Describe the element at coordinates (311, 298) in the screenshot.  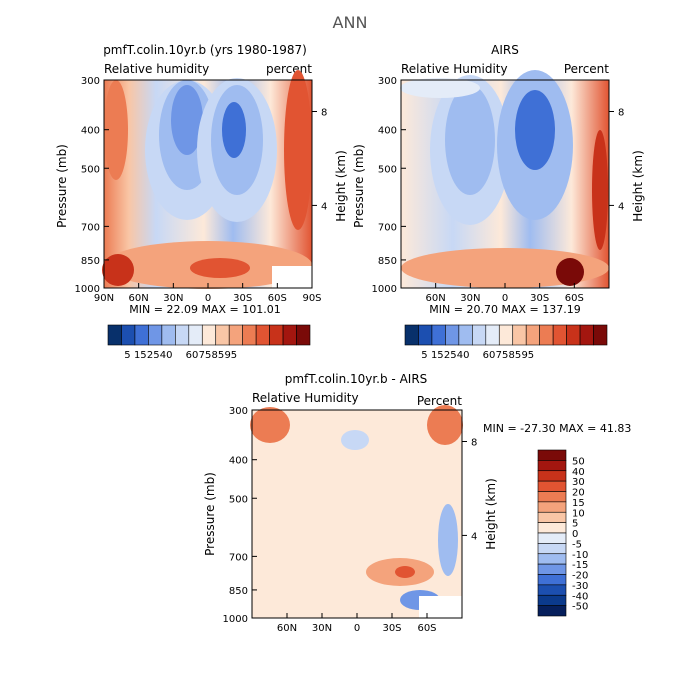
I see `x-tick-label: 90S` at that location.